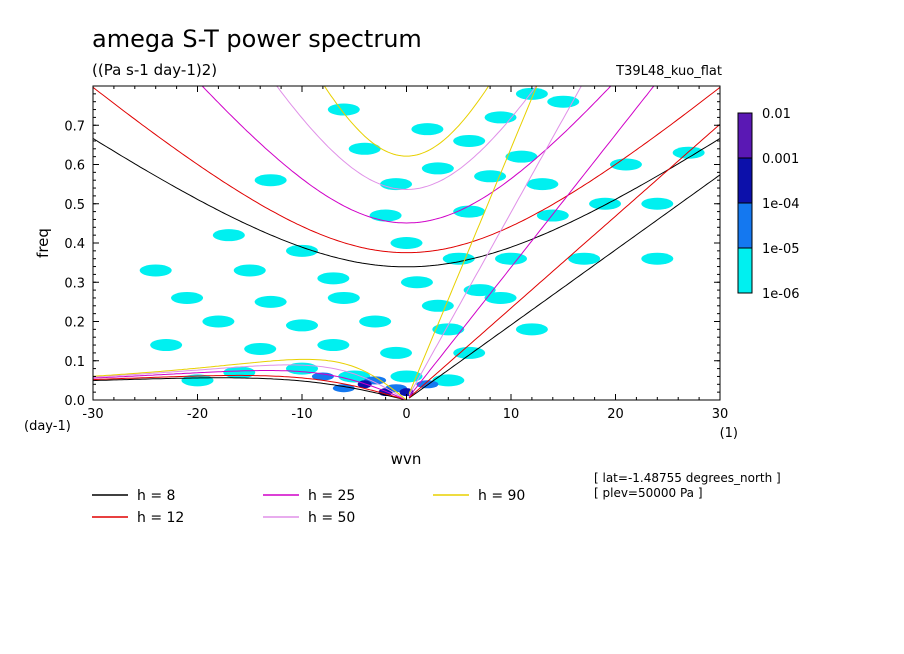 Image resolution: width=904 pixels, height=654 pixels. What do you see at coordinates (74, 362) in the screenshot?
I see `y-tick-label: 0.1` at bounding box center [74, 362].